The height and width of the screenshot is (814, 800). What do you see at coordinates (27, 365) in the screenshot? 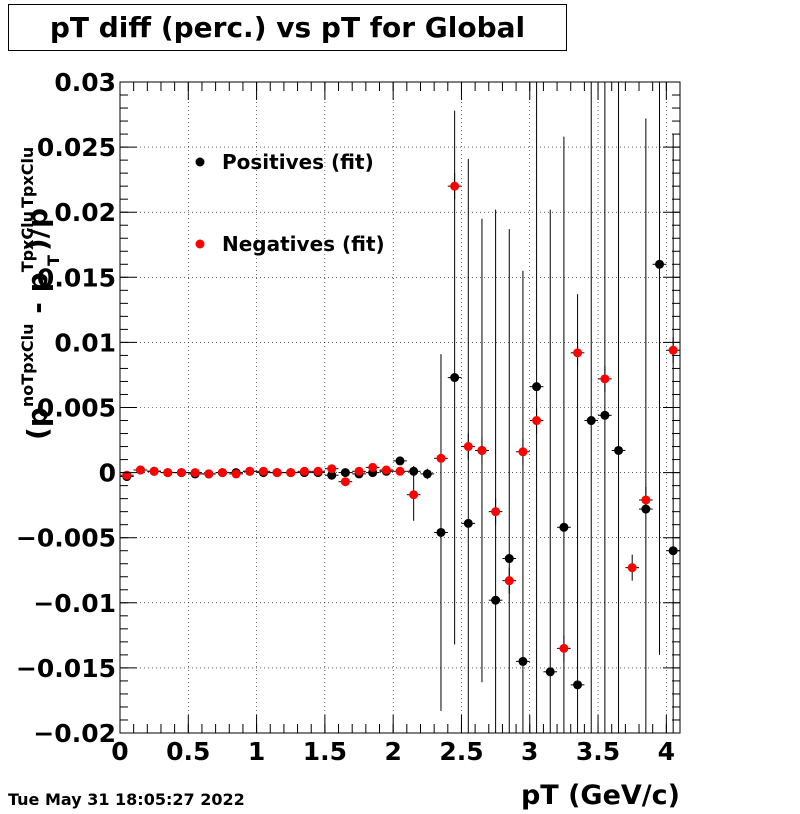
I see `ylabel-sup1: noTpxClu` at bounding box center [27, 365].